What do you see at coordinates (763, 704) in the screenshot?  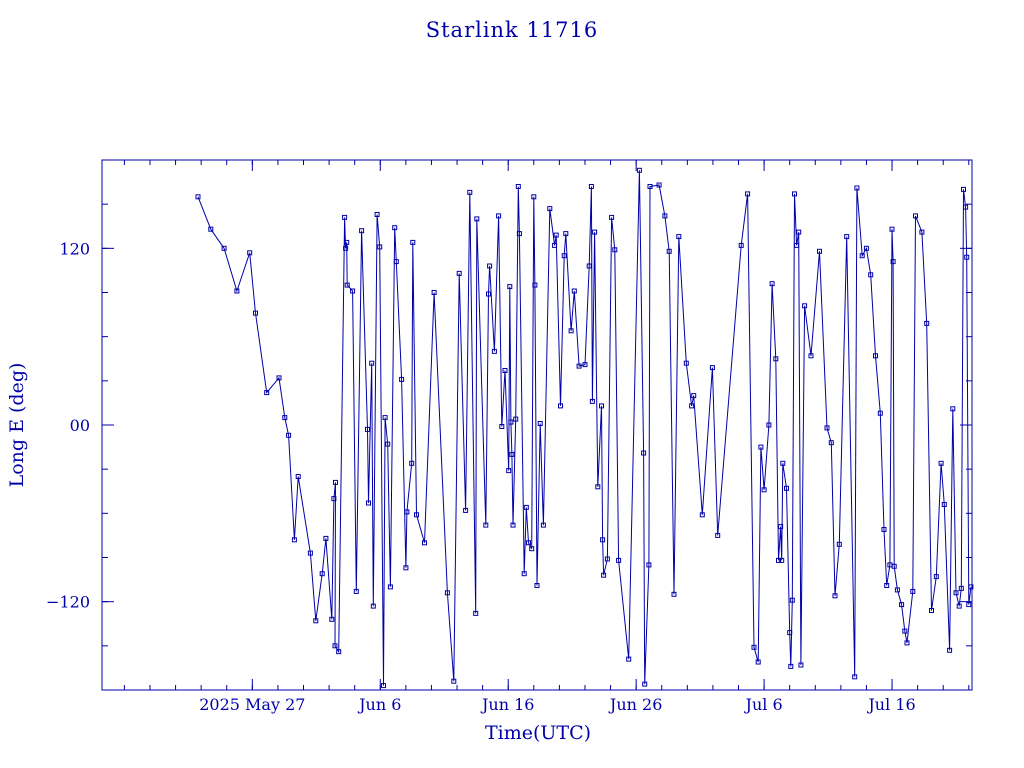 I see `x-tick-label: Jul 6` at bounding box center [763, 704].